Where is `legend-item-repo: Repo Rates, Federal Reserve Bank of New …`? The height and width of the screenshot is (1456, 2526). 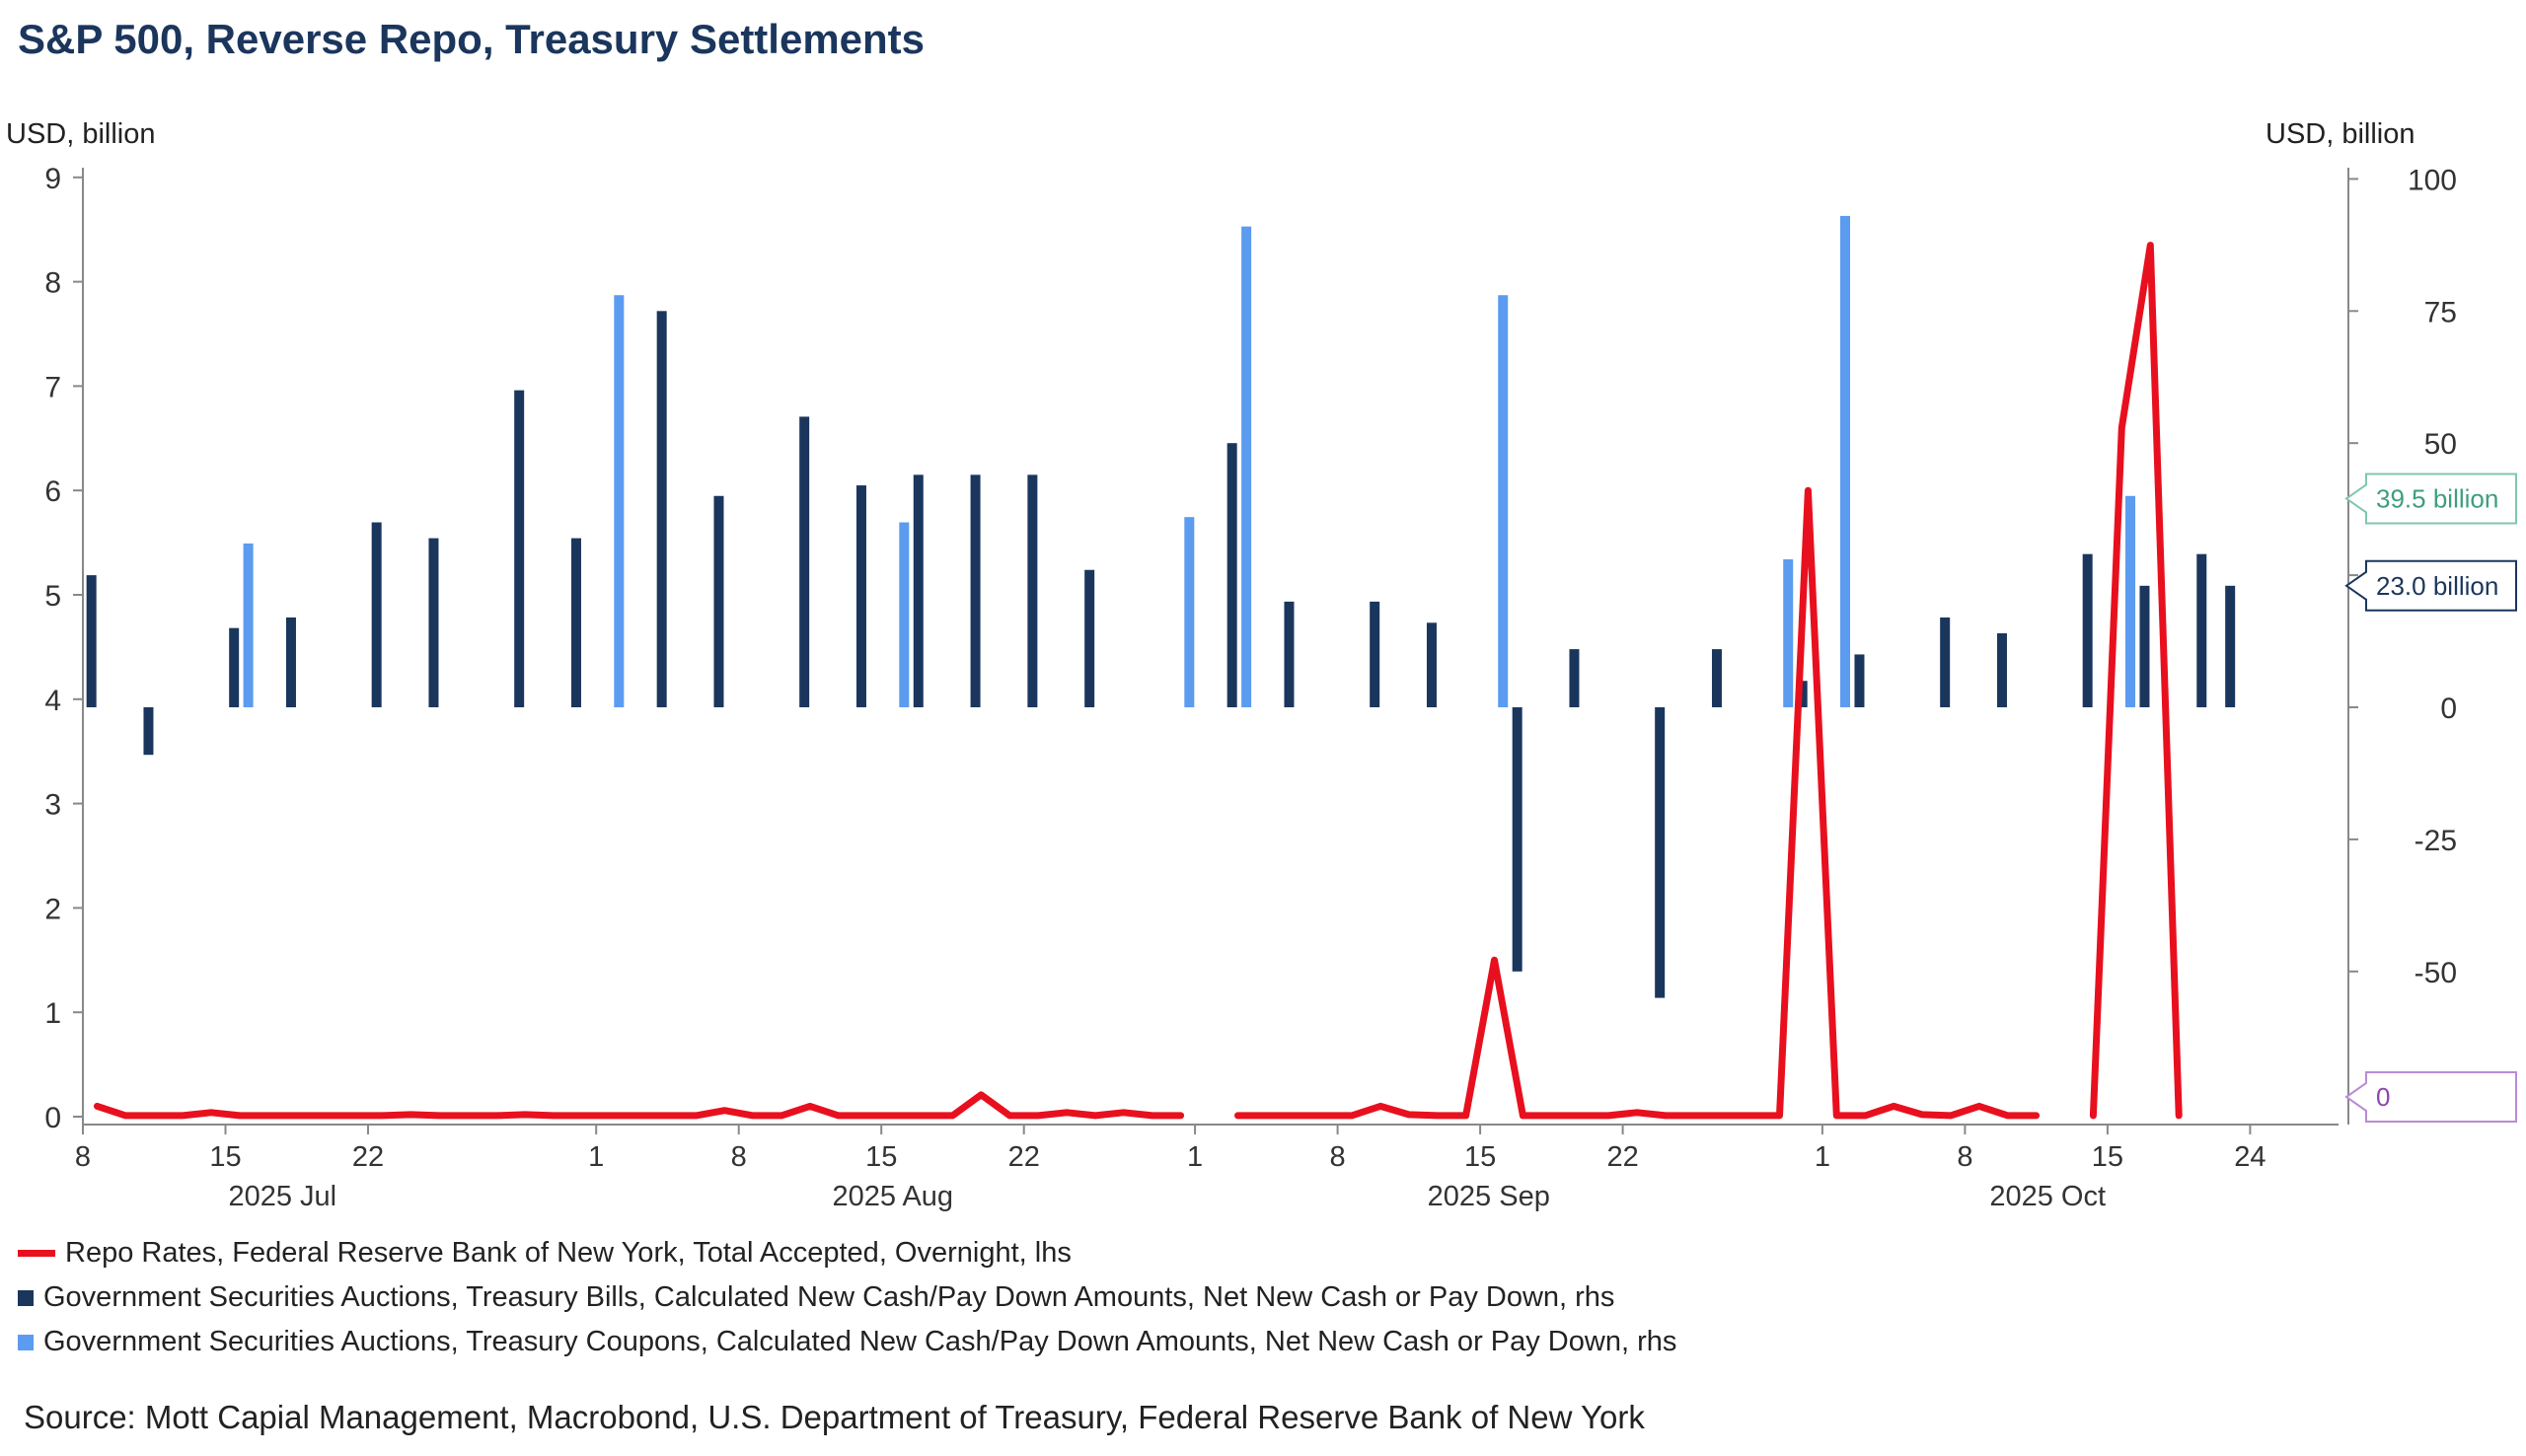
legend-item-repo: Repo Rates, Federal Reserve Bank of New … is located at coordinates (545, 1253).